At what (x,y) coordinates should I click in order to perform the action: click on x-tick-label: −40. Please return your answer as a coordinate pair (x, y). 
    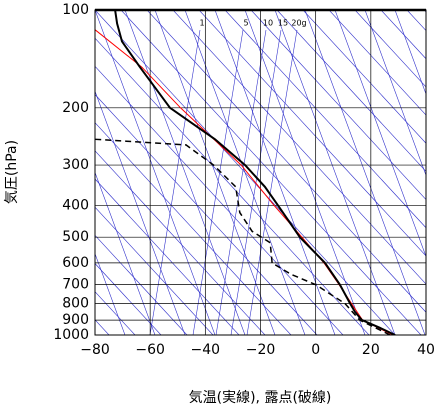
    Looking at the image, I should click on (206, 350).